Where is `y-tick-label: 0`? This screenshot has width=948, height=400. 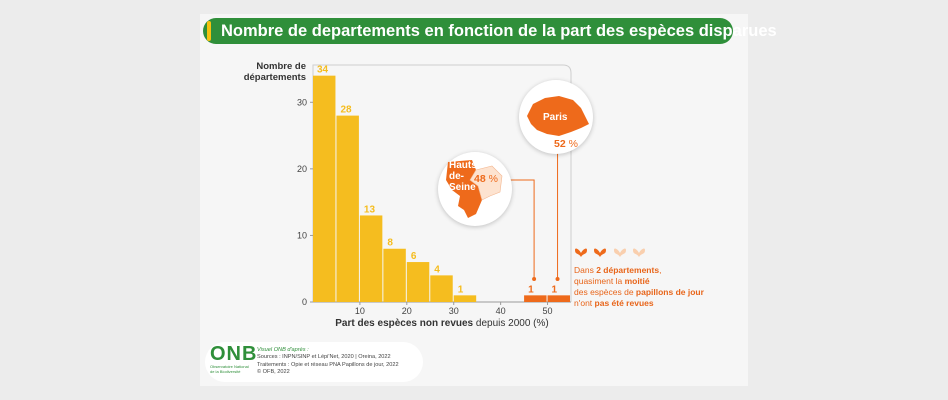 y-tick-label: 0 is located at coordinates (304, 302).